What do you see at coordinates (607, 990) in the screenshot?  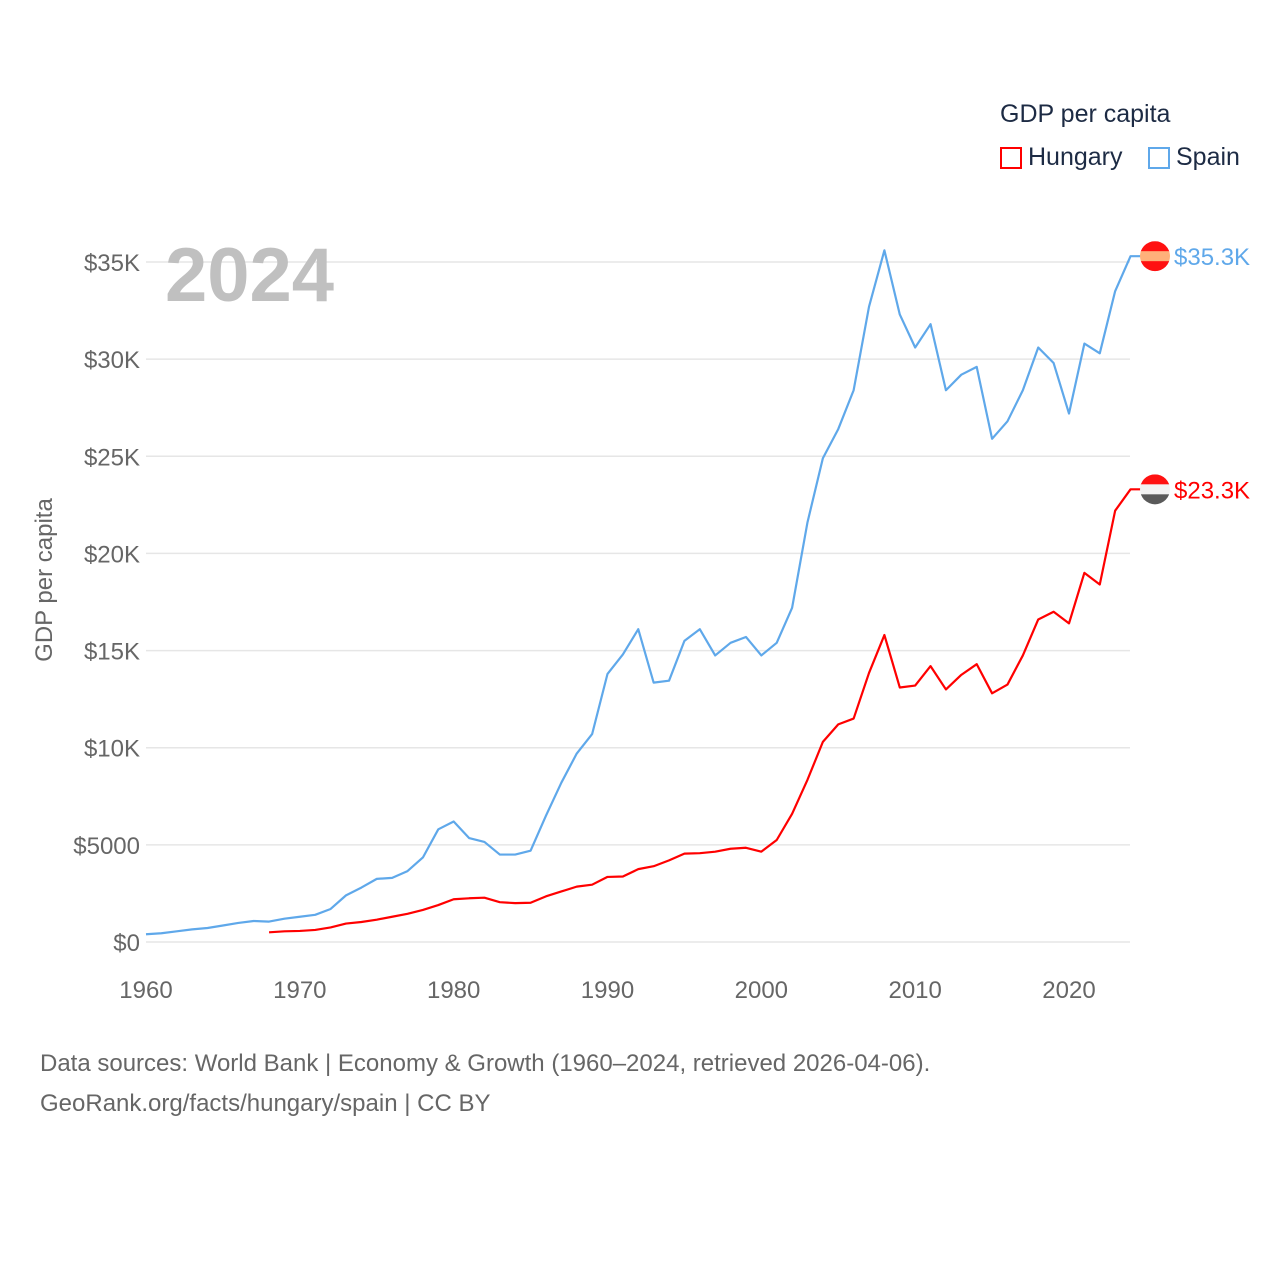 I see `x-tick-label: 1990` at bounding box center [607, 990].